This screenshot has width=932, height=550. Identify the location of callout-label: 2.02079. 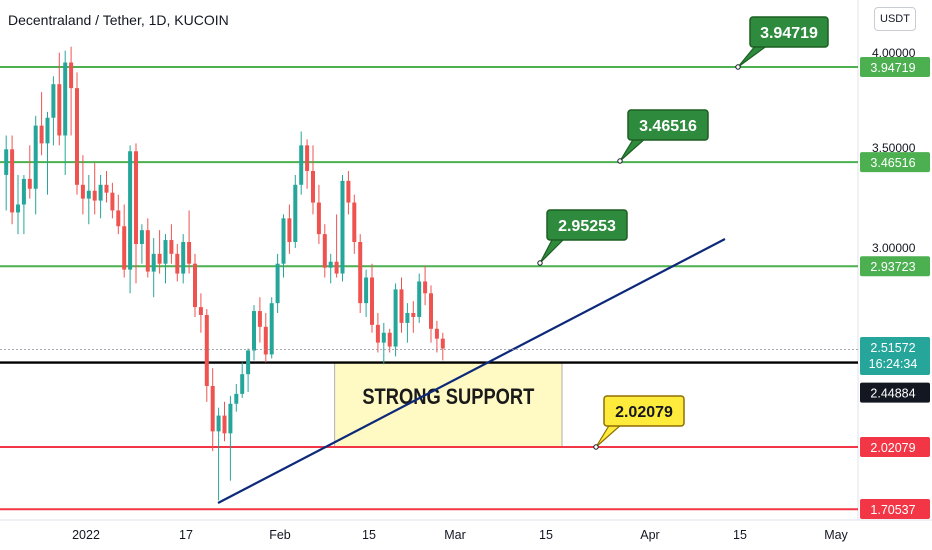
(644, 412).